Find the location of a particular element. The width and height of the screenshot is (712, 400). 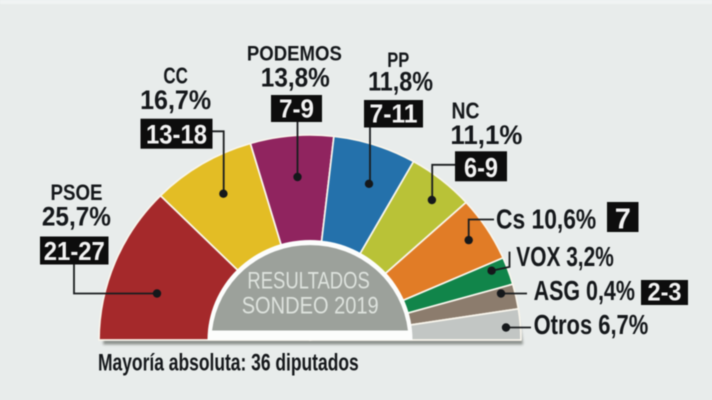

svg-text: PSOE is located at coordinates (77, 192).